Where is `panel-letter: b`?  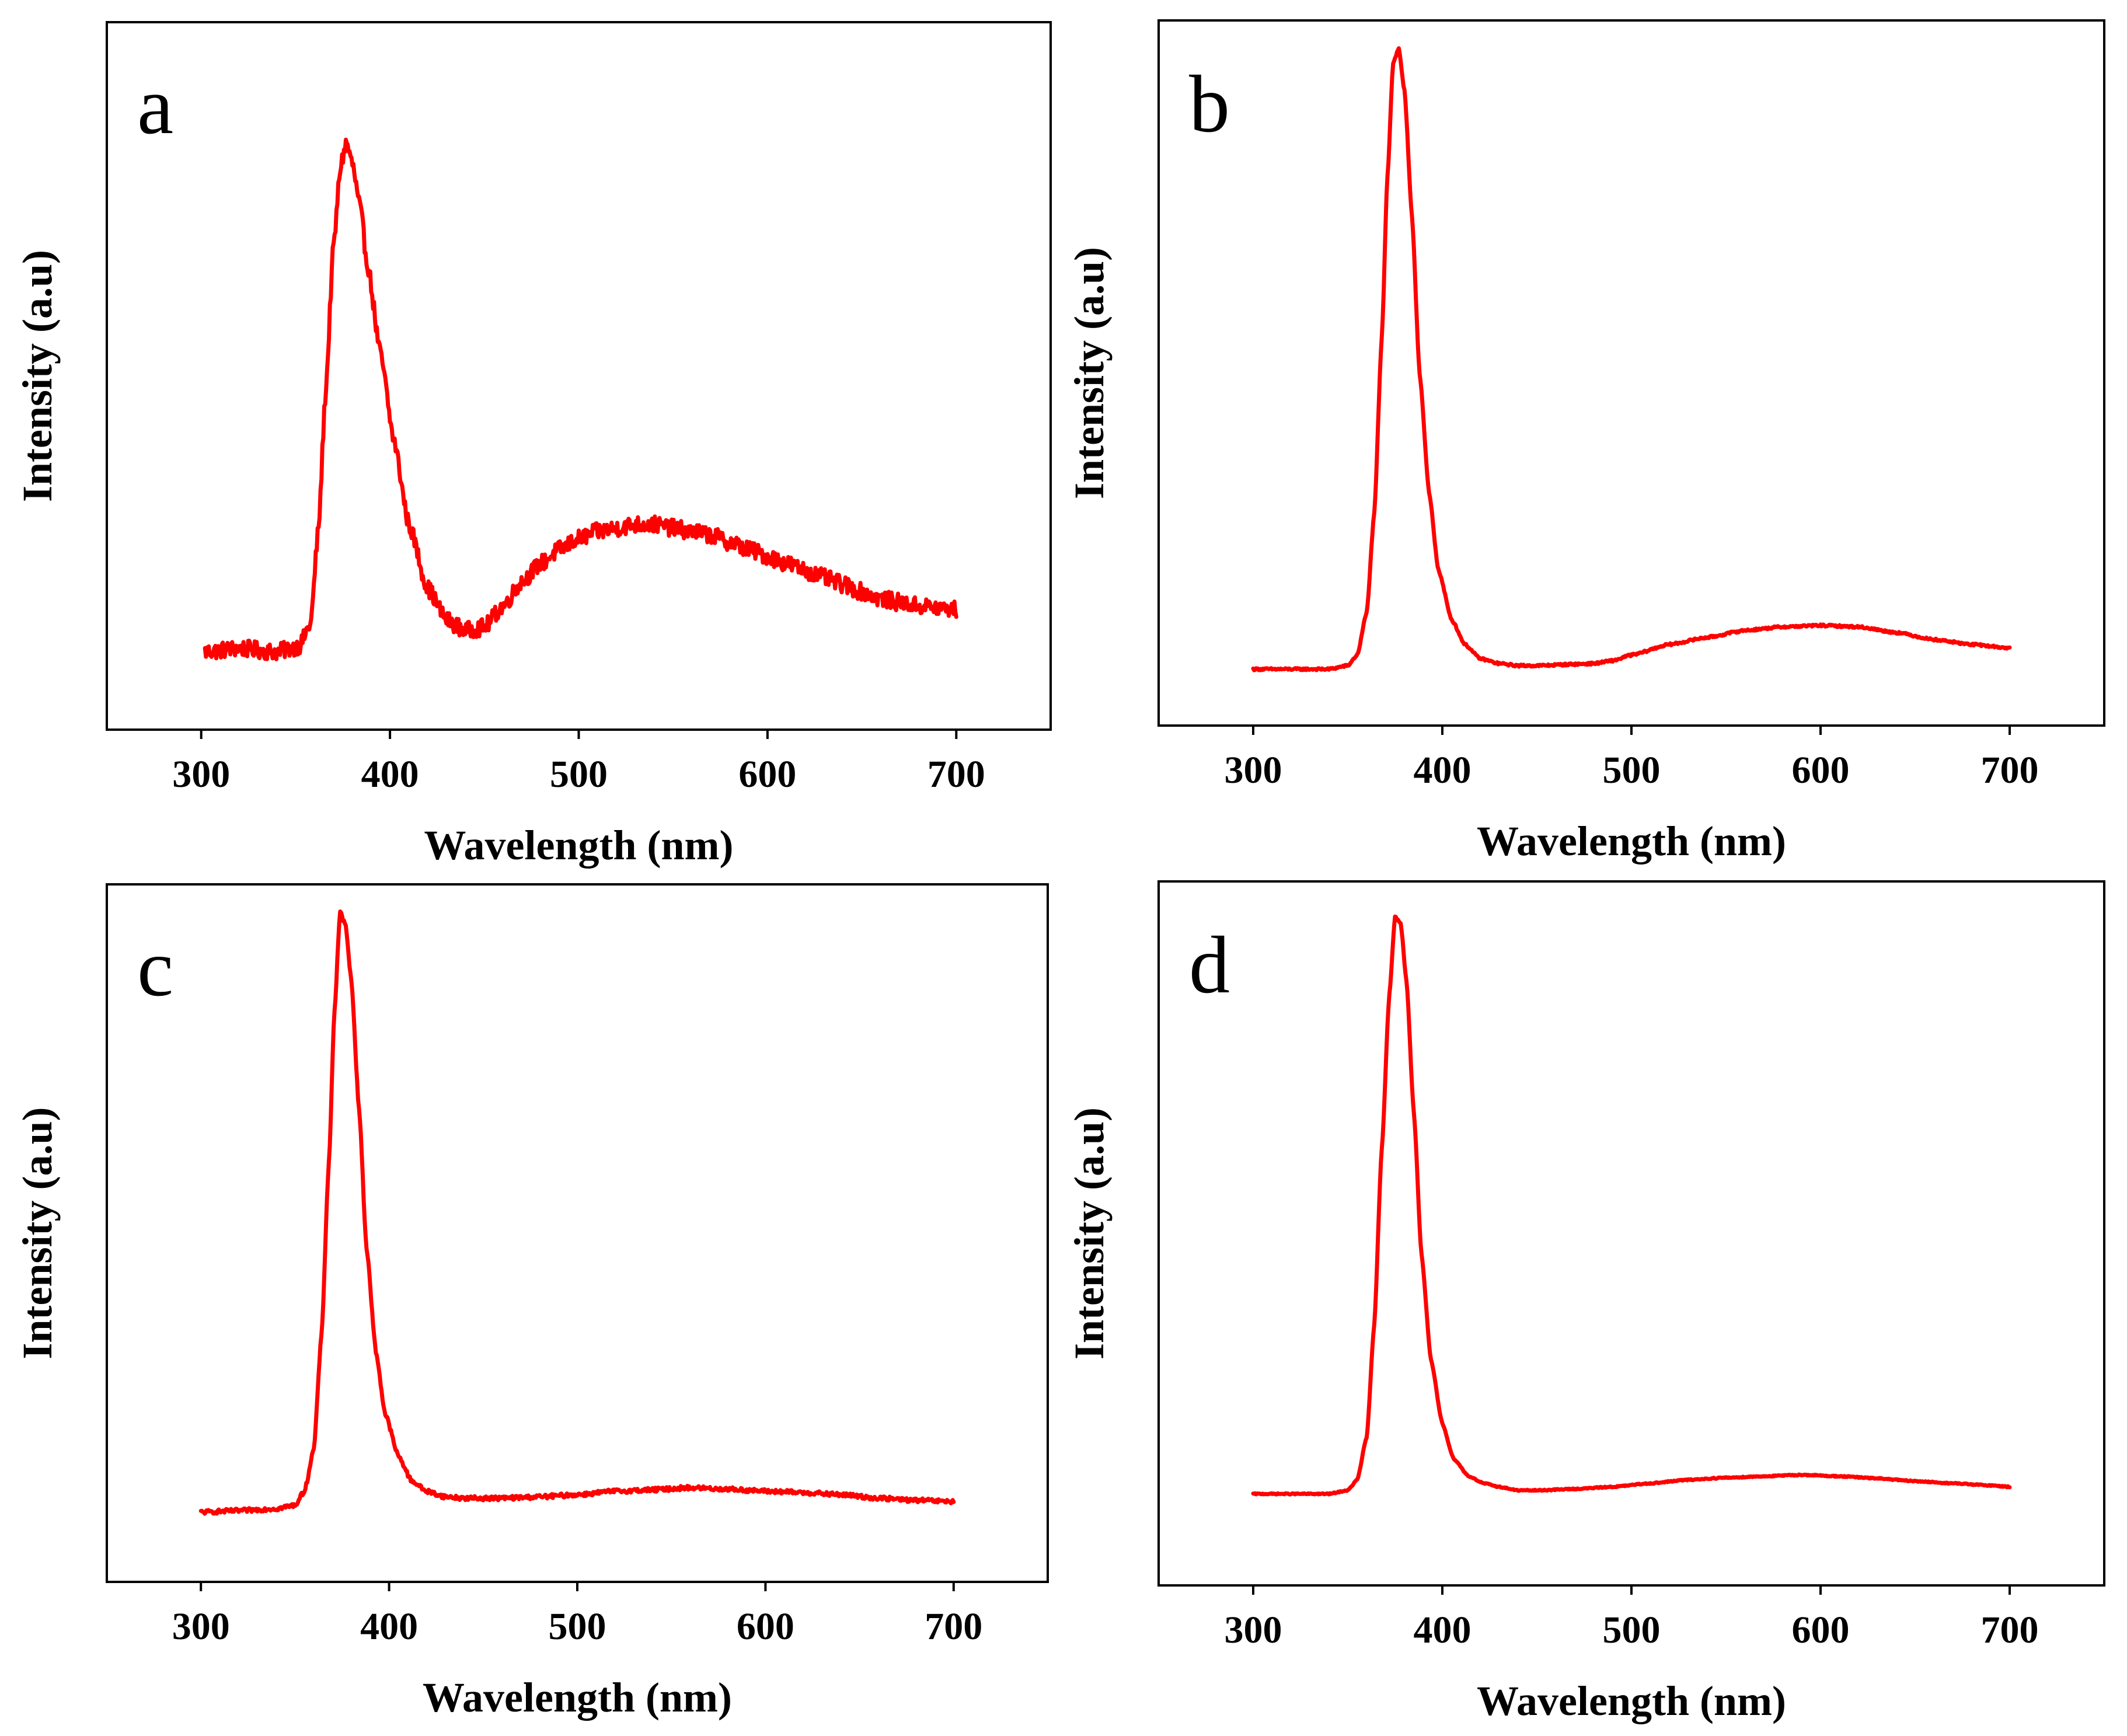
panel-letter: b is located at coordinates (1209, 104).